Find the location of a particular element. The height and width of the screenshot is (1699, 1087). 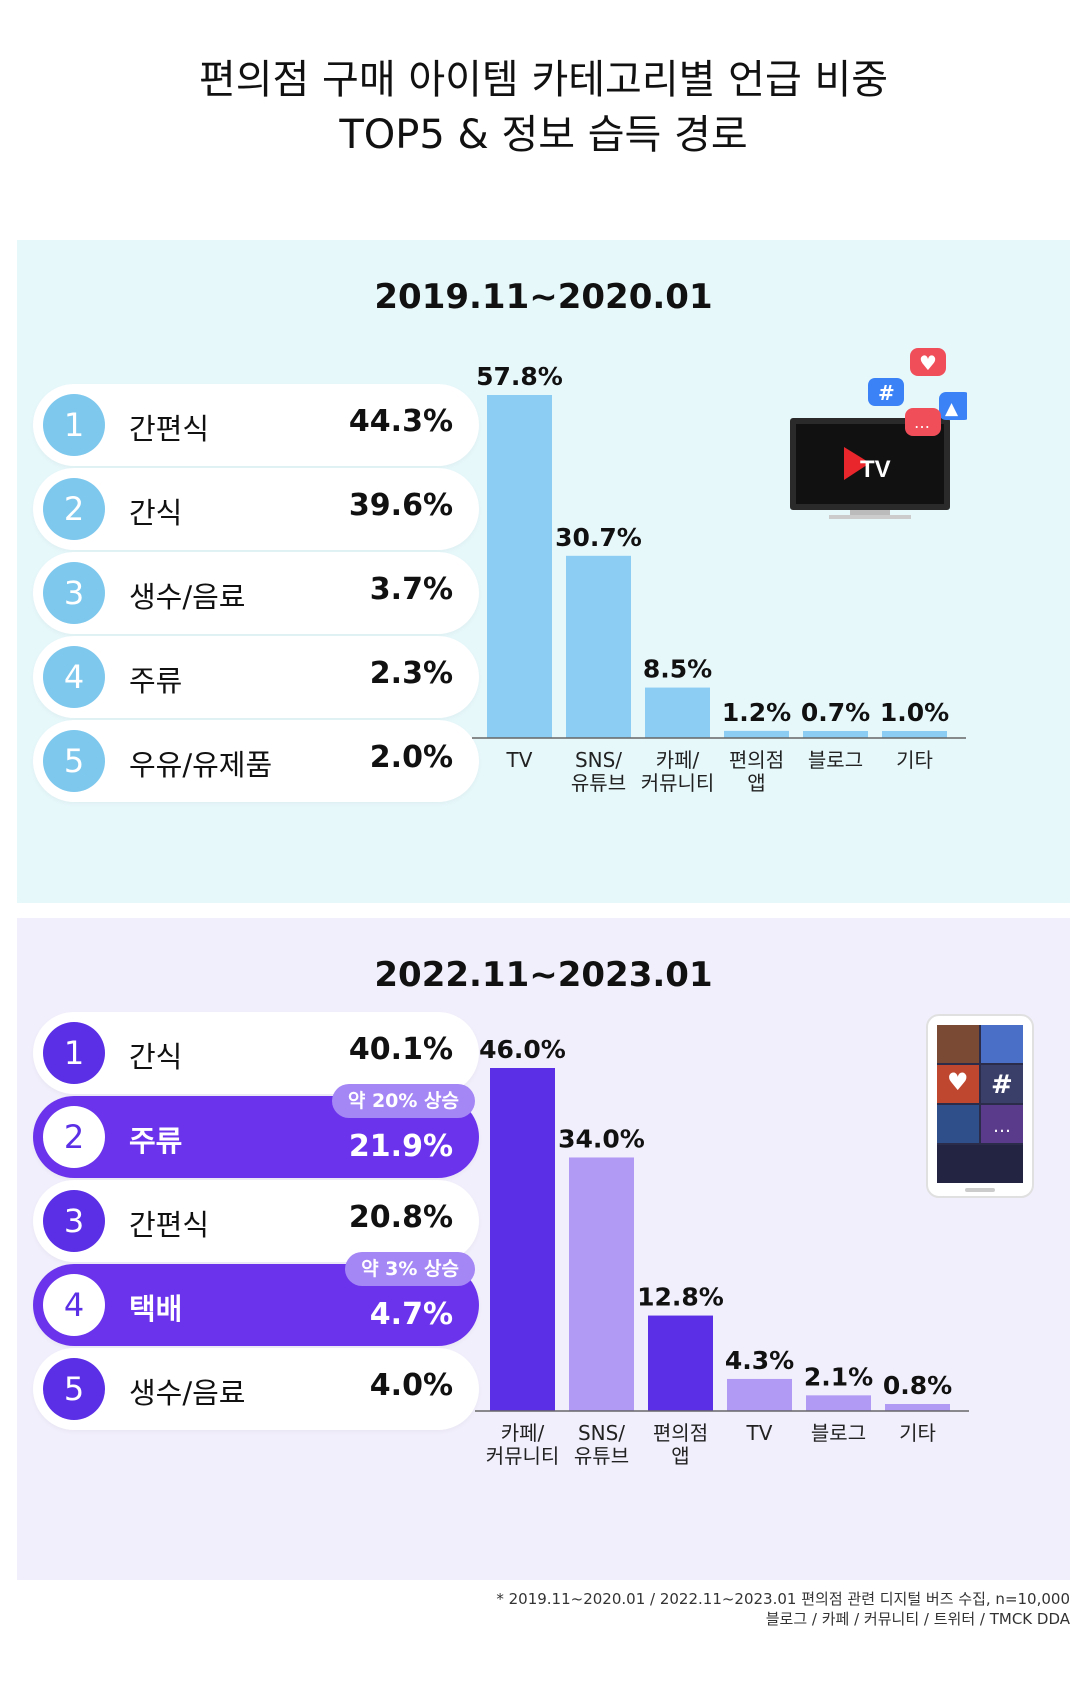

category-label: 유튜브 is located at coordinates (601, 1456).